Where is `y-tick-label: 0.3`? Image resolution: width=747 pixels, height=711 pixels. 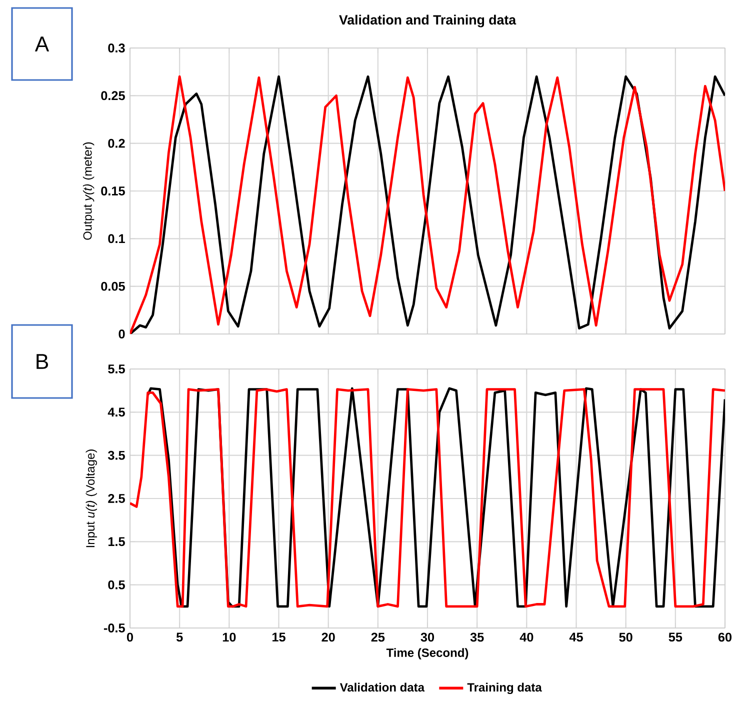
y-tick-label: 0.3 is located at coordinates (116, 48).